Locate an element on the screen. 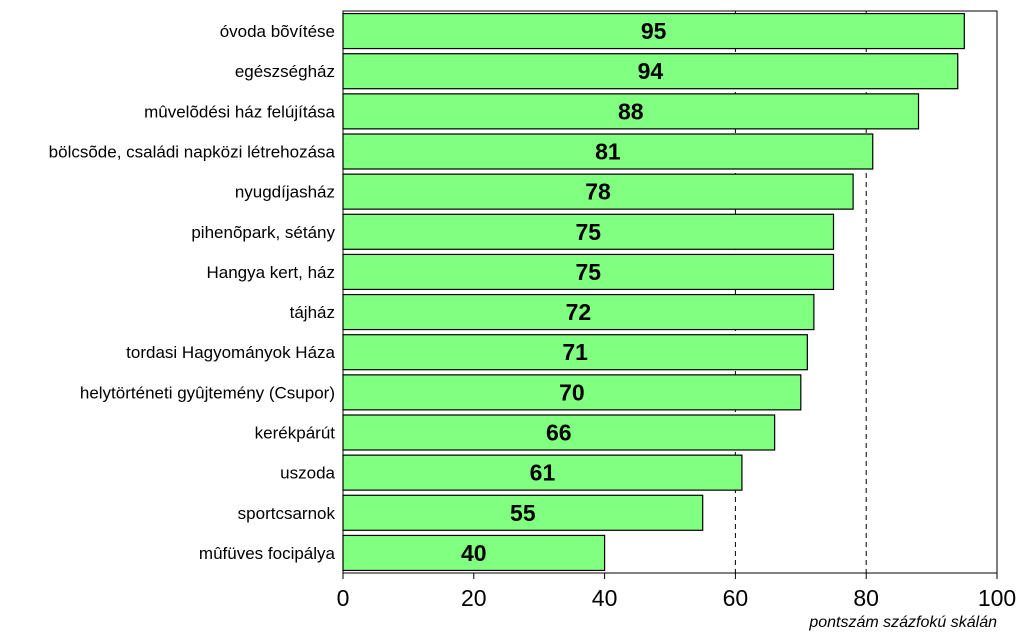 The image size is (1022, 633). bar-value-label: 40 is located at coordinates (474, 553).